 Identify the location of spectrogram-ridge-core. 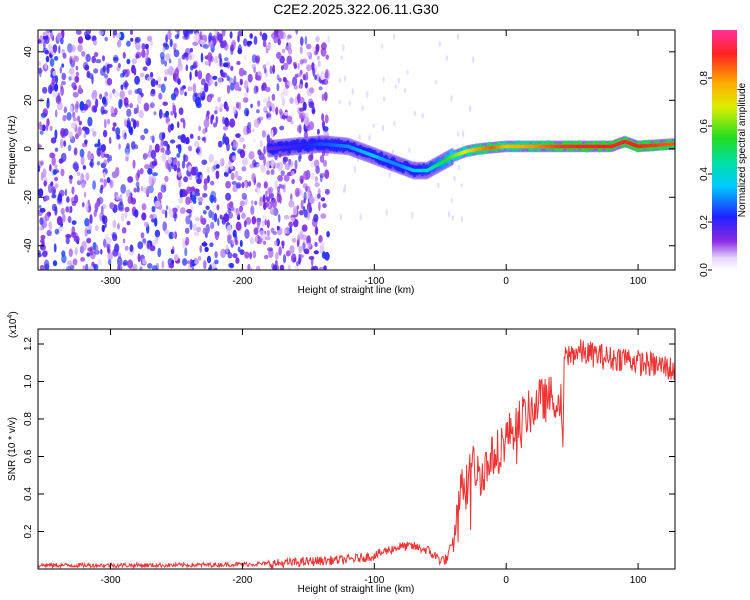
(673, 144).